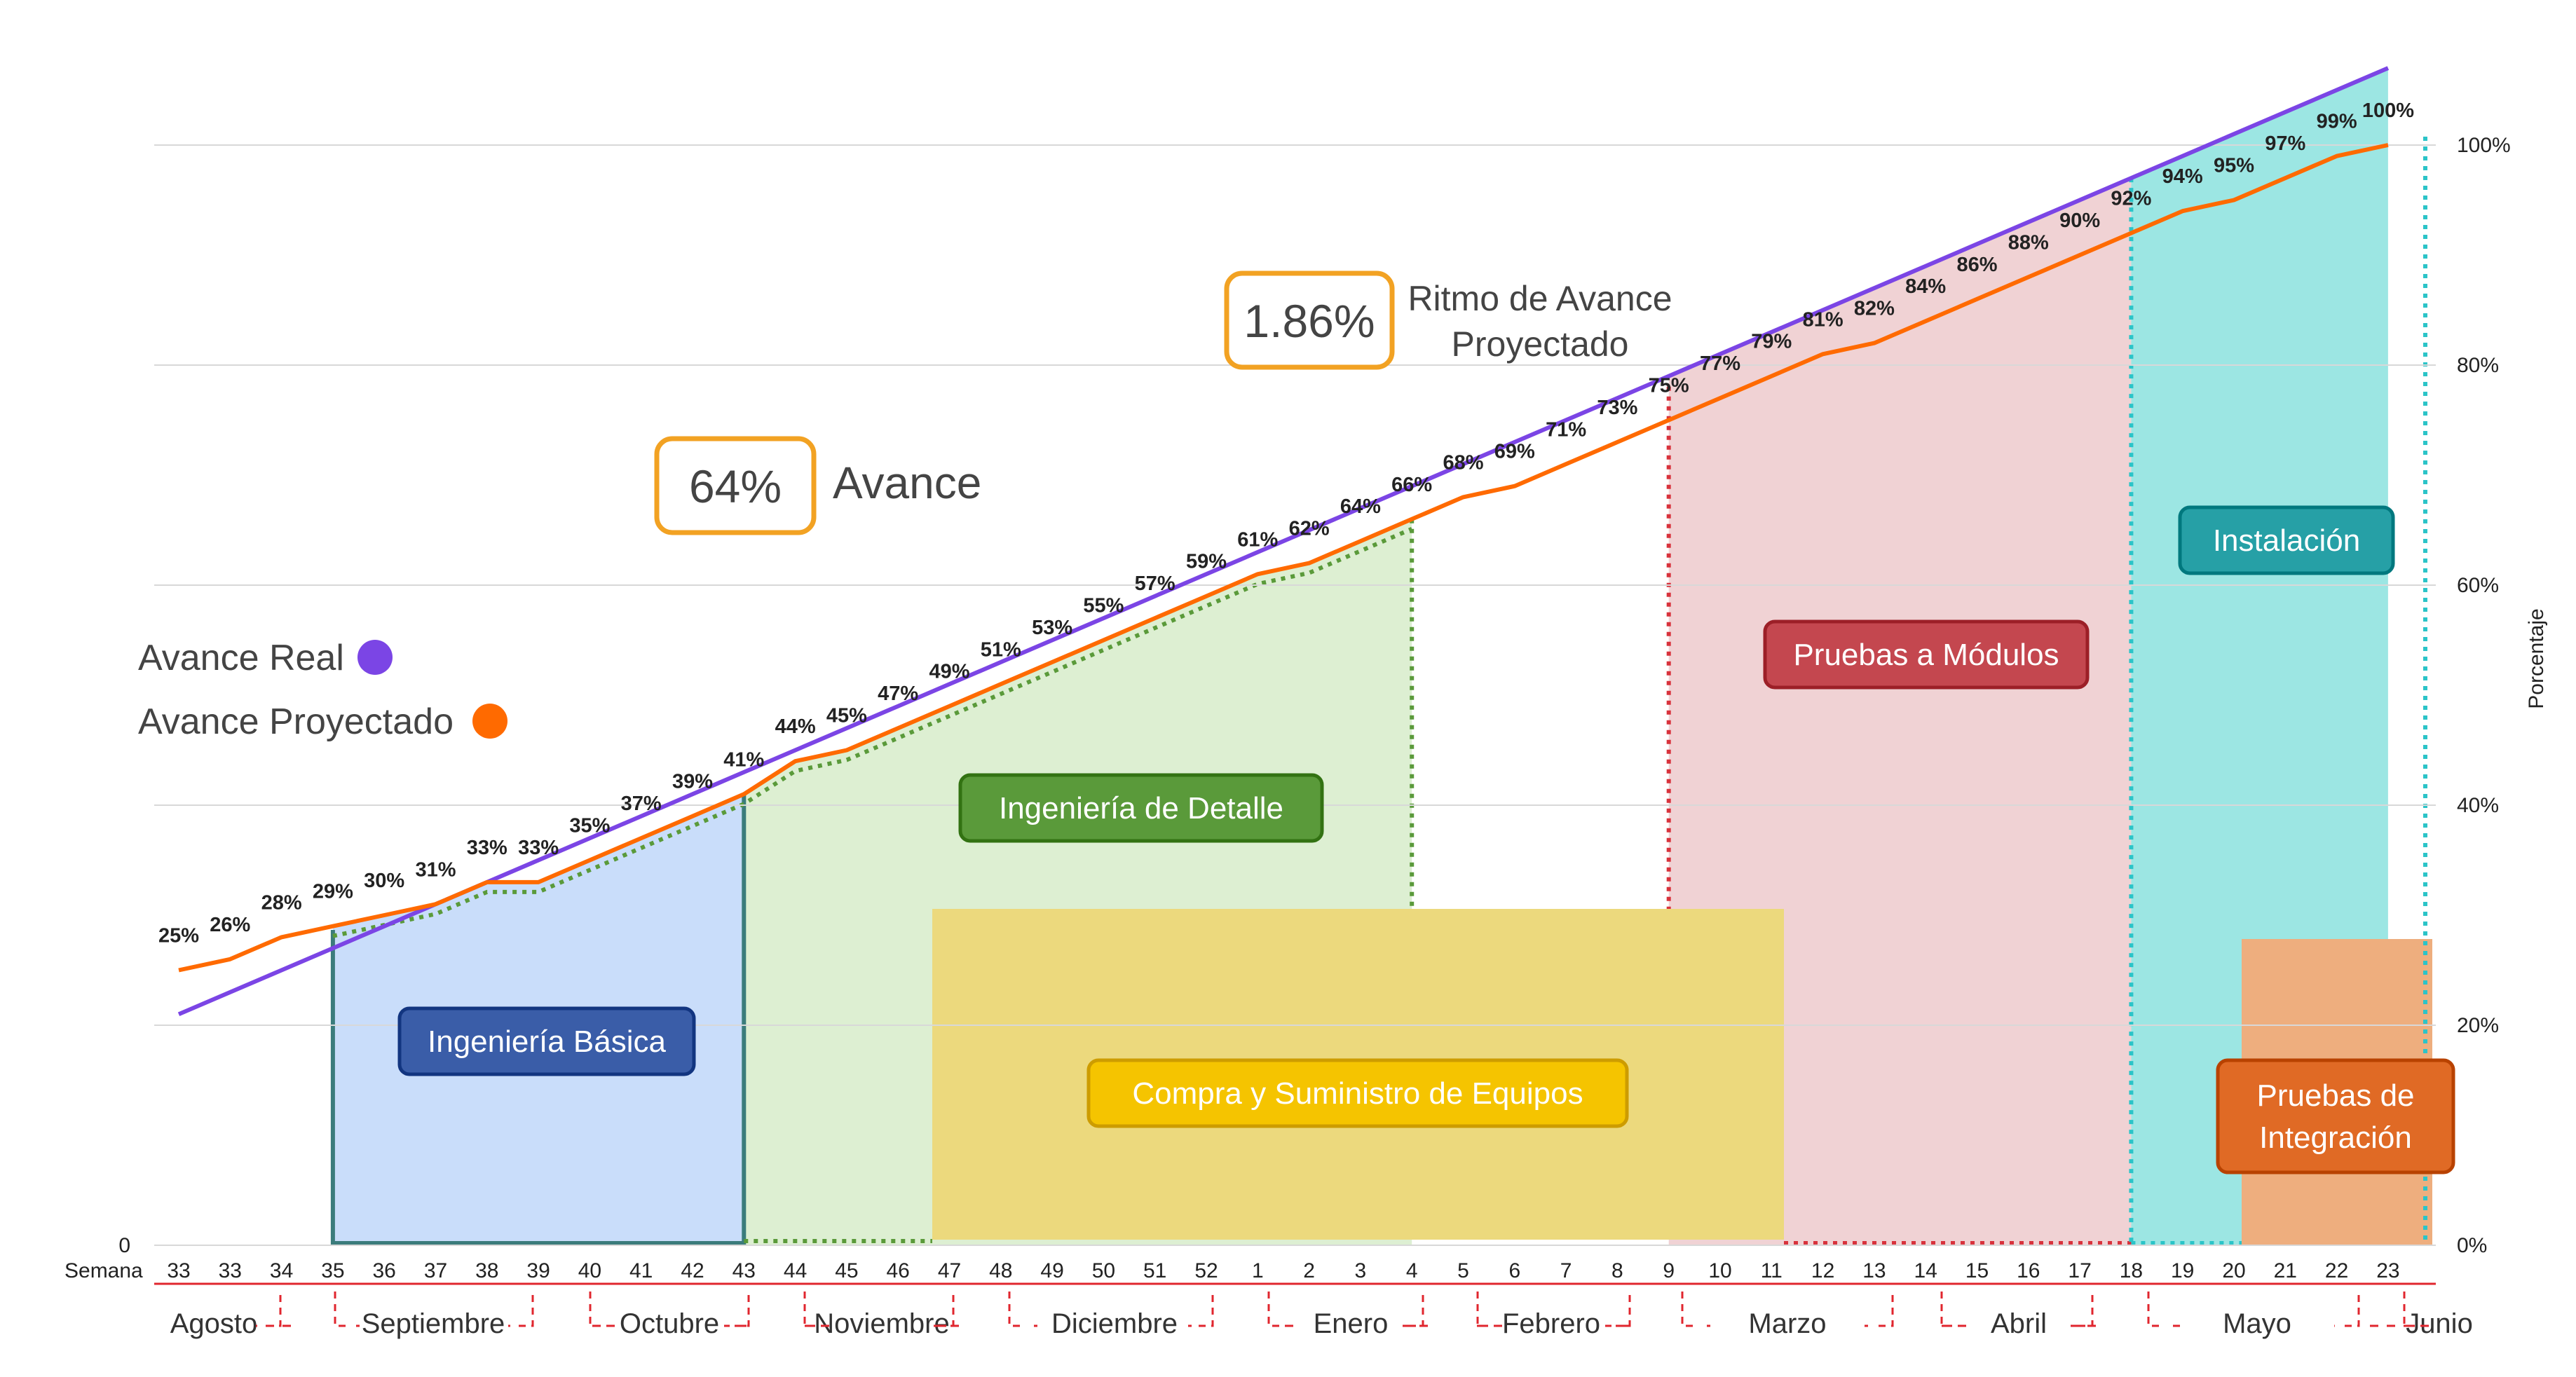  What do you see at coordinates (907, 483) in the screenshot?
I see `kpi-label: Avance` at bounding box center [907, 483].